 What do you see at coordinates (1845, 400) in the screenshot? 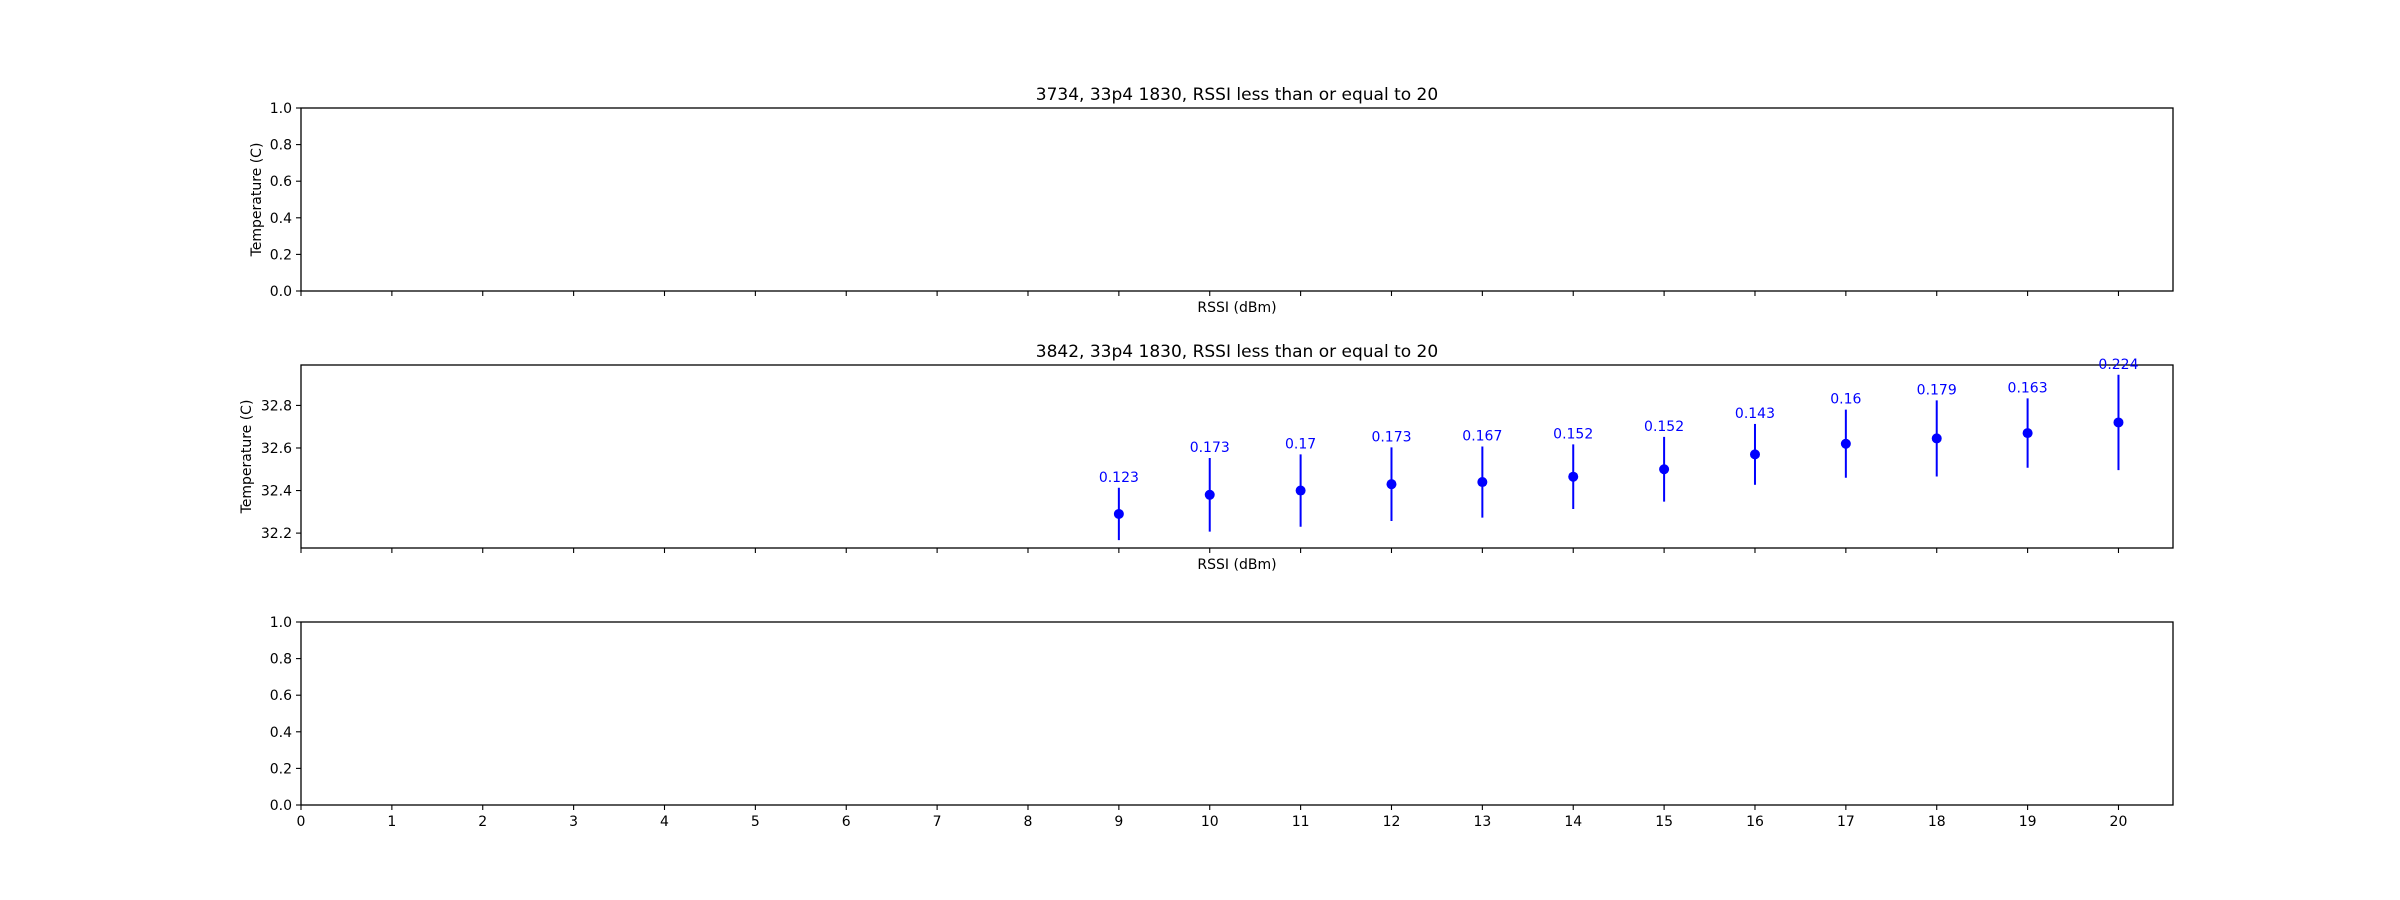
I see `data-label: 0.16` at bounding box center [1845, 400].